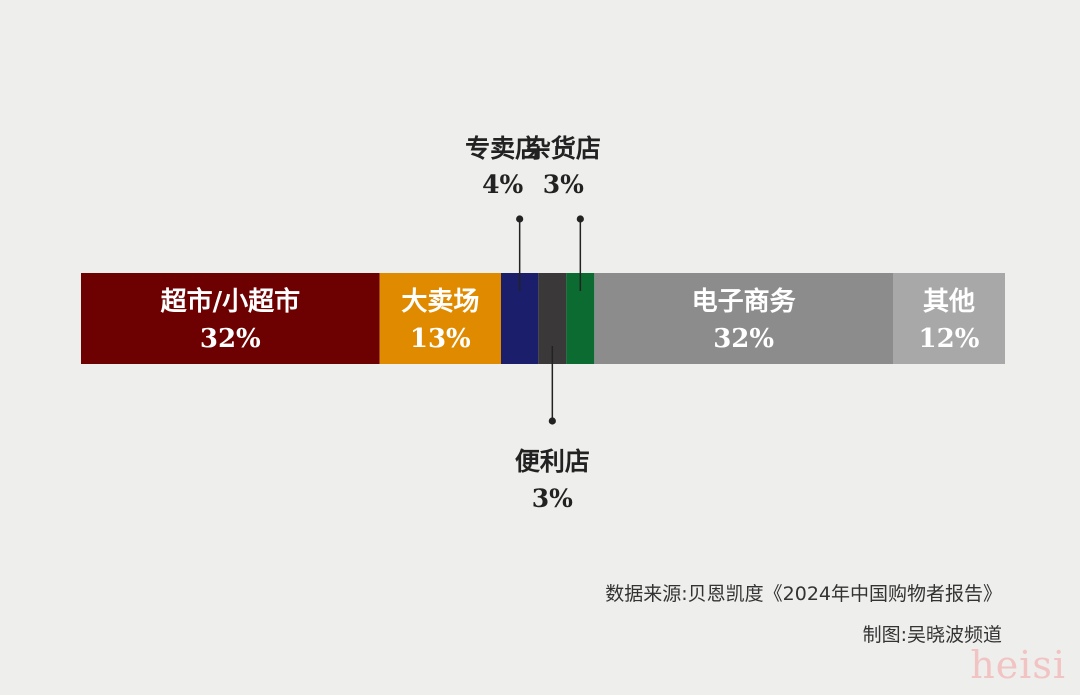 This screenshot has width=1080, height=695. Describe the element at coordinates (949, 339) in the screenshot. I see `segment-value-label: 12%` at that location.